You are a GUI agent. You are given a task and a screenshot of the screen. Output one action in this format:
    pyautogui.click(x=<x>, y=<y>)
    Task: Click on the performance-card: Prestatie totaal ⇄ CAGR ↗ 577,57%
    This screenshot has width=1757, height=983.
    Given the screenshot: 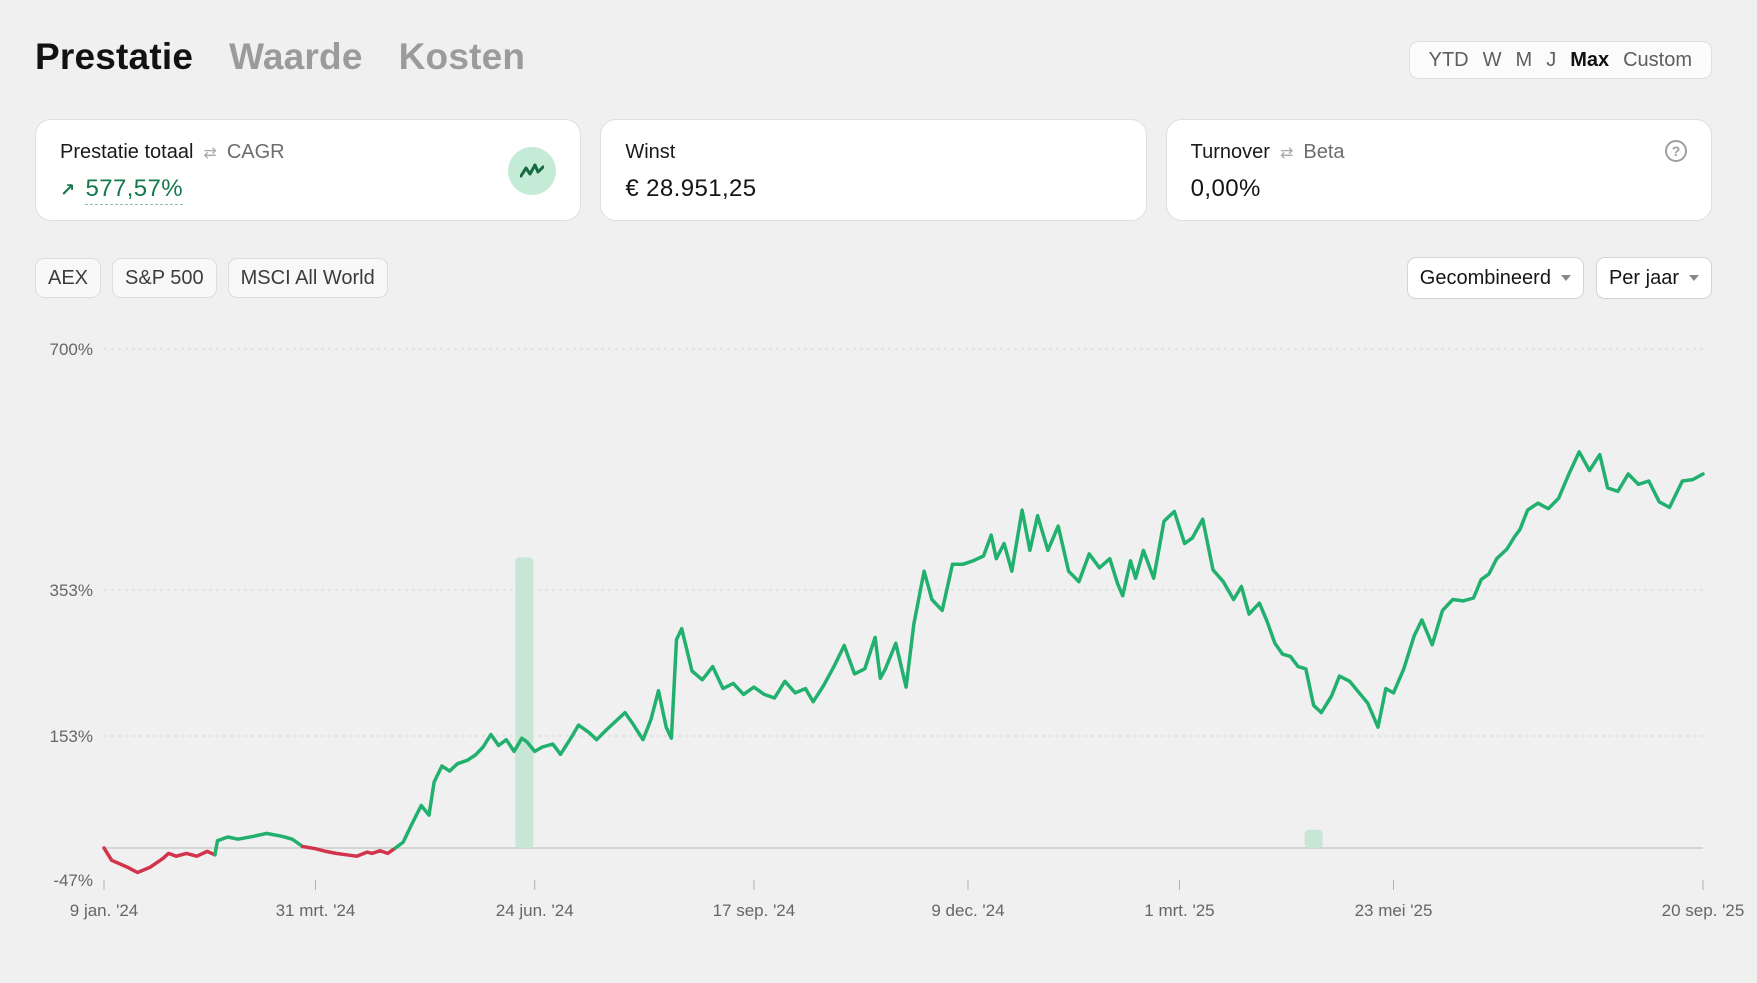 What is the action you would take?
    pyautogui.click(x=308, y=170)
    